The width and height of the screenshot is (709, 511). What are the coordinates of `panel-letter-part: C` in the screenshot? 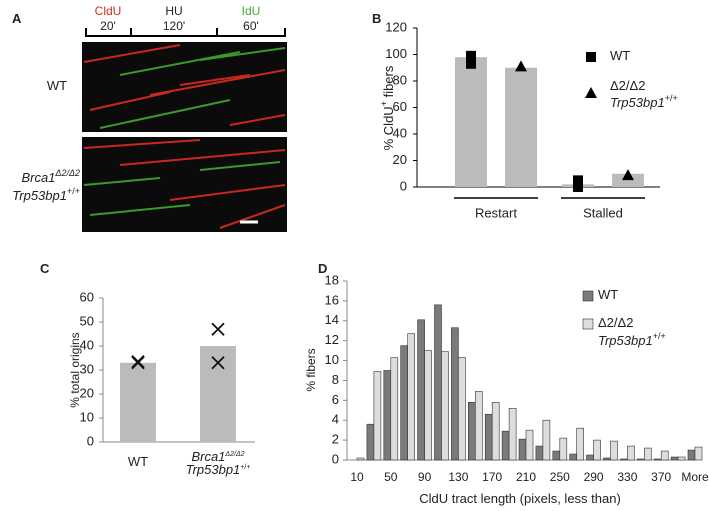 It's located at (45, 268).